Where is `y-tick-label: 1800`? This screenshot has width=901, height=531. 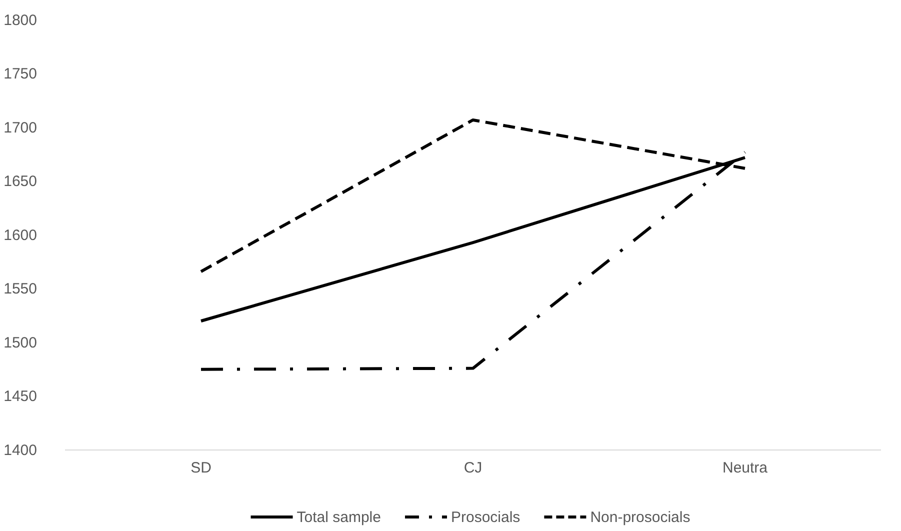 y-tick-label: 1800 is located at coordinates (20, 20).